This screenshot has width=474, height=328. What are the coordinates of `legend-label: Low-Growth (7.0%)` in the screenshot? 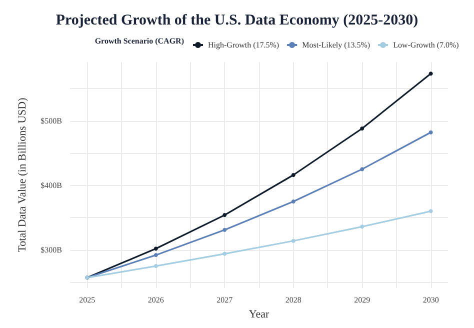 It's located at (426, 45).